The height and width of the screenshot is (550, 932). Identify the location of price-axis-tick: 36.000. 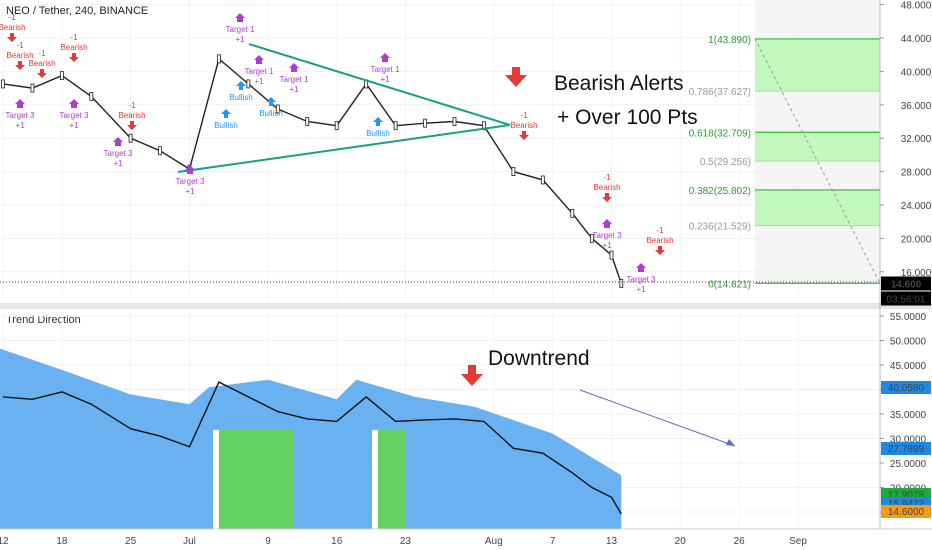
(916, 106).